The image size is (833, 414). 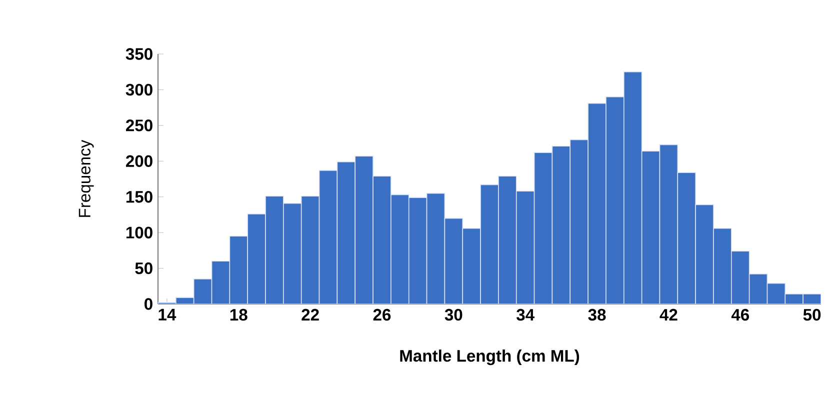 What do you see at coordinates (490, 358) in the screenshot?
I see `x-axis-title: Mantle Length (cm ML)` at bounding box center [490, 358].